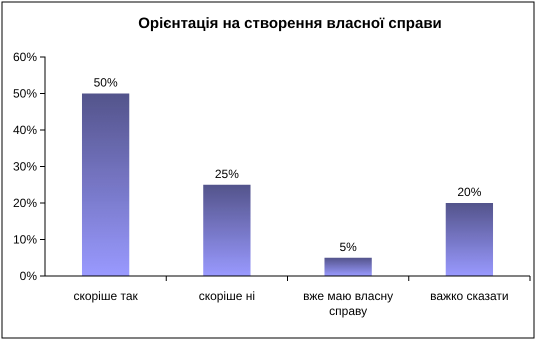 The height and width of the screenshot is (344, 540). I want to click on y-tick-label: 0%, so click(29, 275).